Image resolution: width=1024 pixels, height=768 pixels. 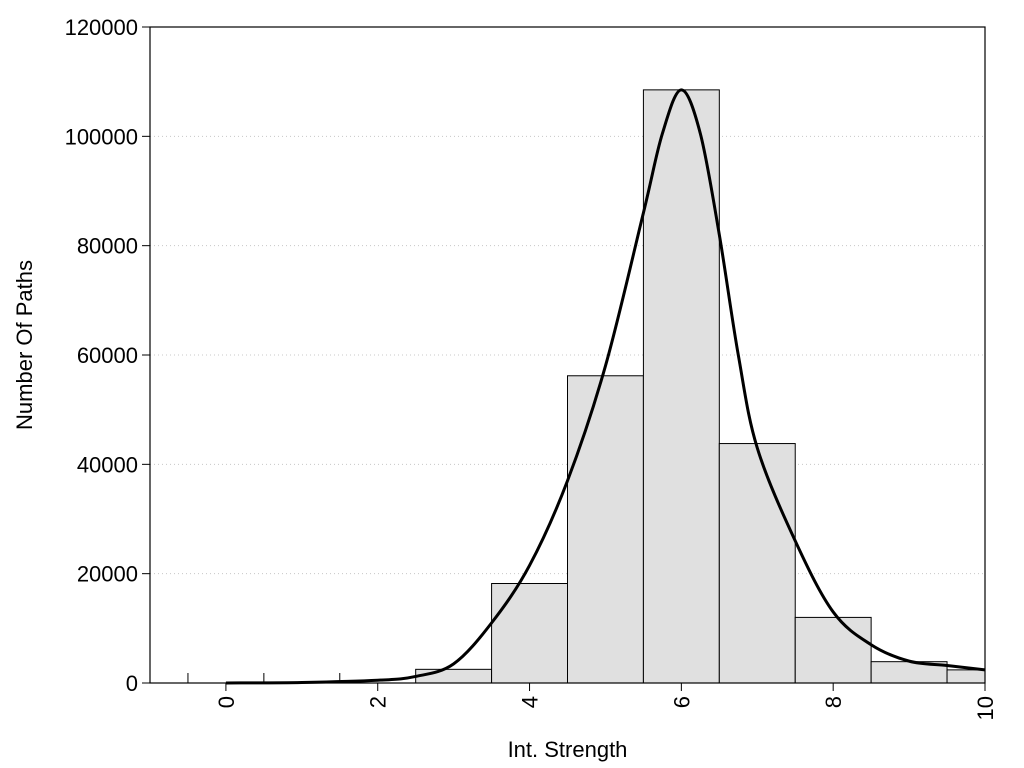 I want to click on x-tick-label: 6, so click(x=681, y=702).